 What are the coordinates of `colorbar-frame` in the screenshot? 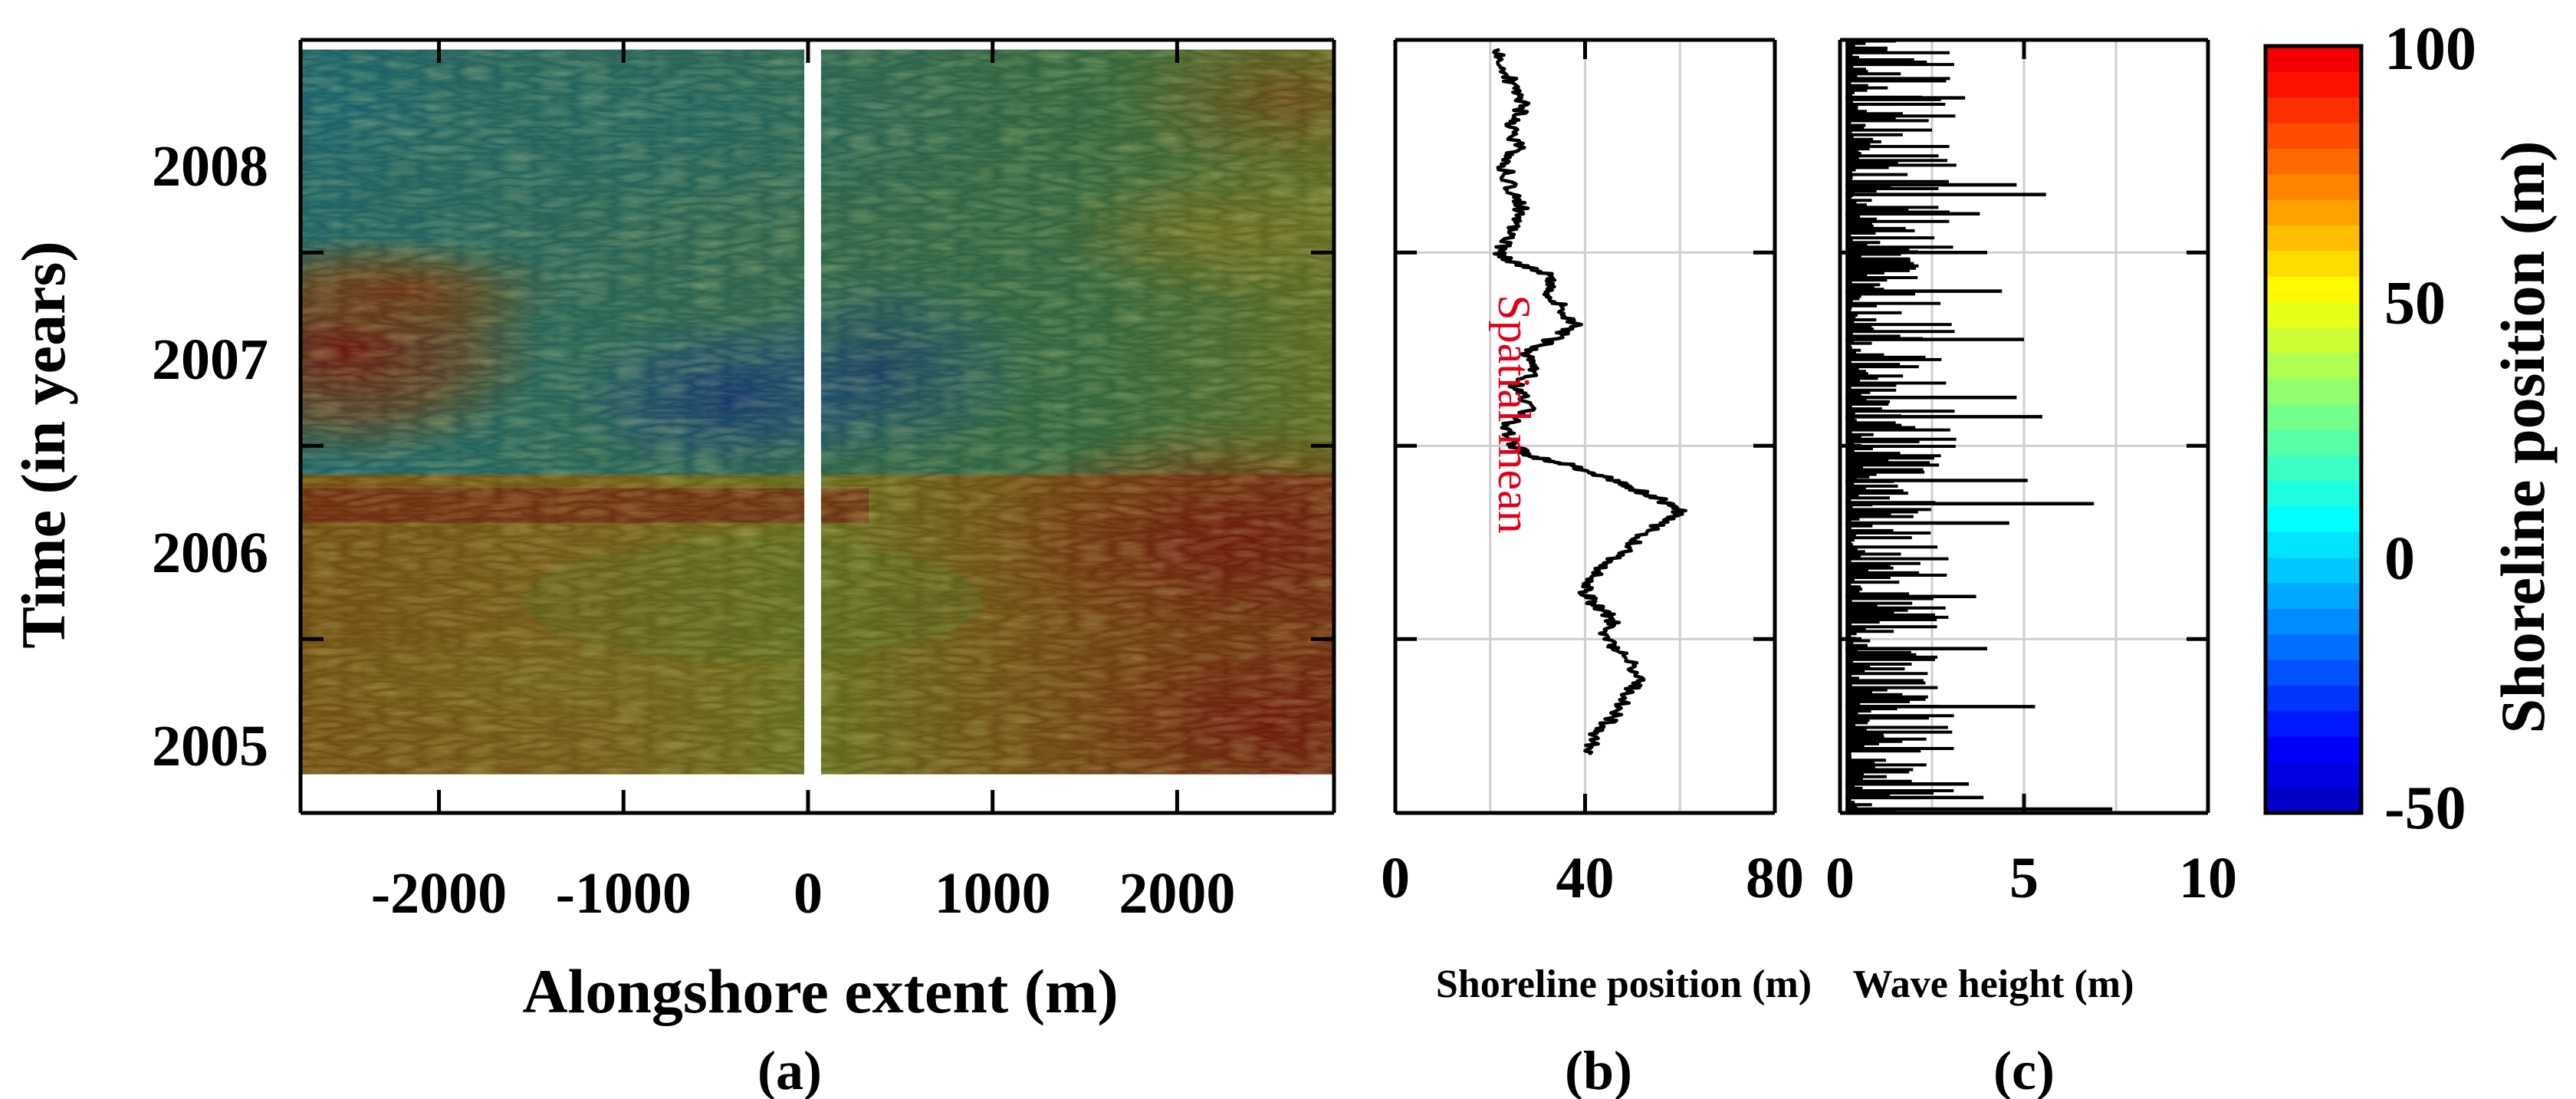 It's located at (2313, 429).